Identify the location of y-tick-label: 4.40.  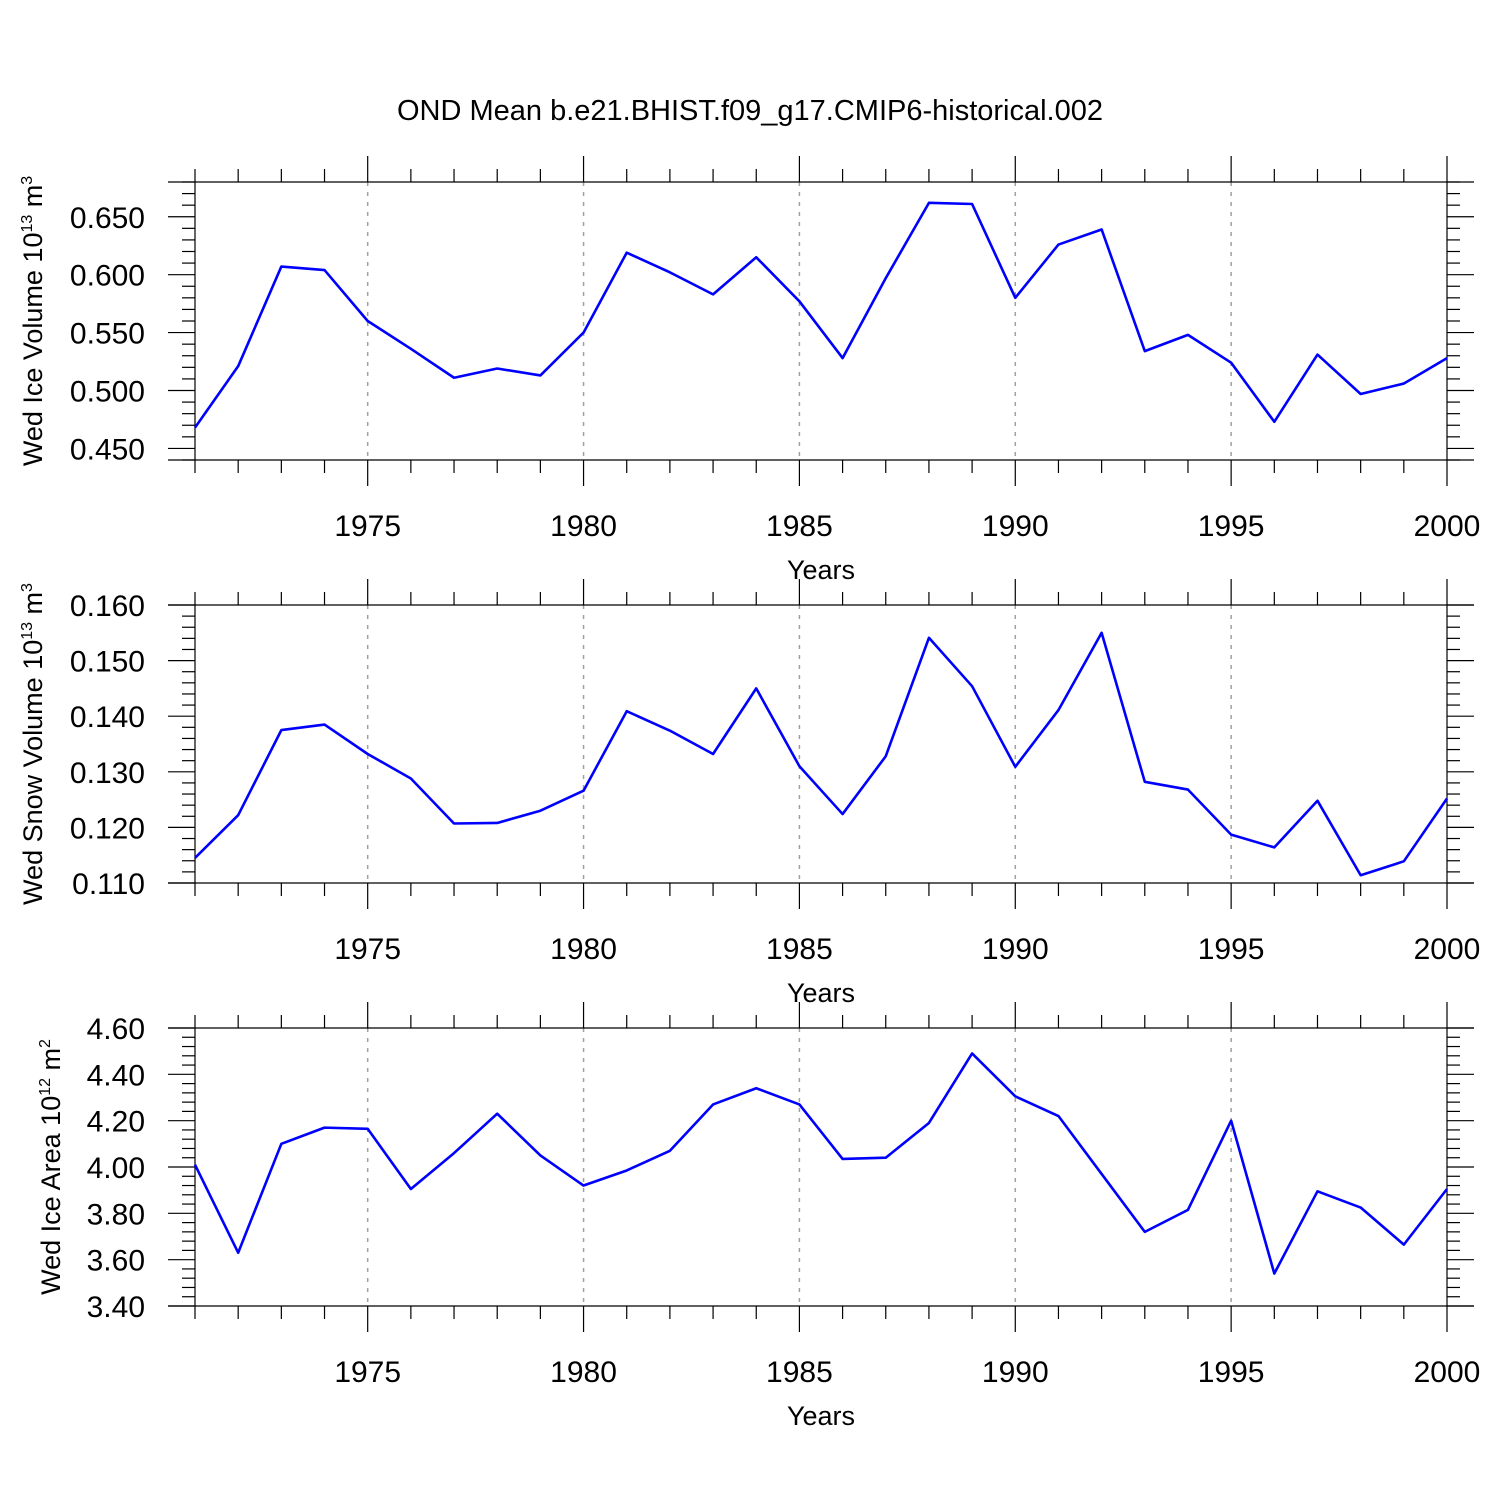
(116, 1075).